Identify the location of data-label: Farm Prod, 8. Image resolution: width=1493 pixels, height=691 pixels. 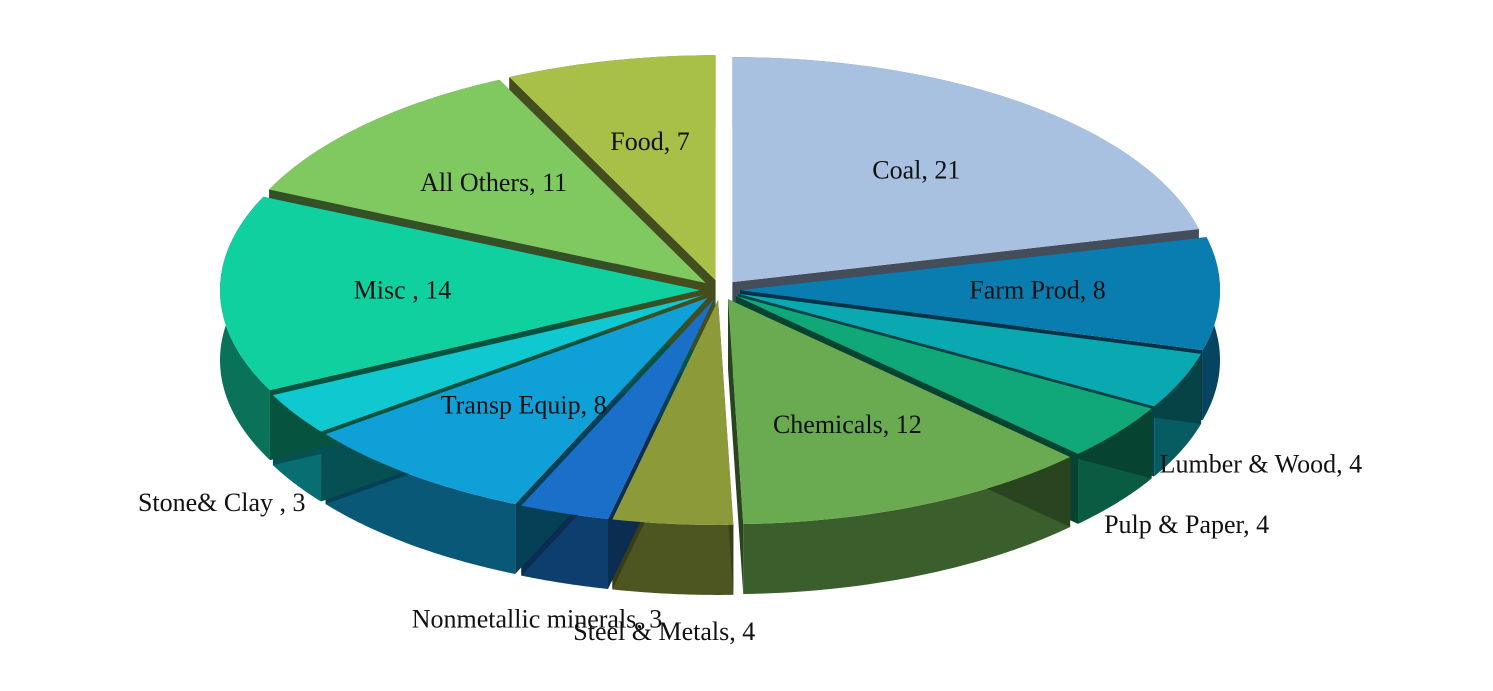
(1037, 289).